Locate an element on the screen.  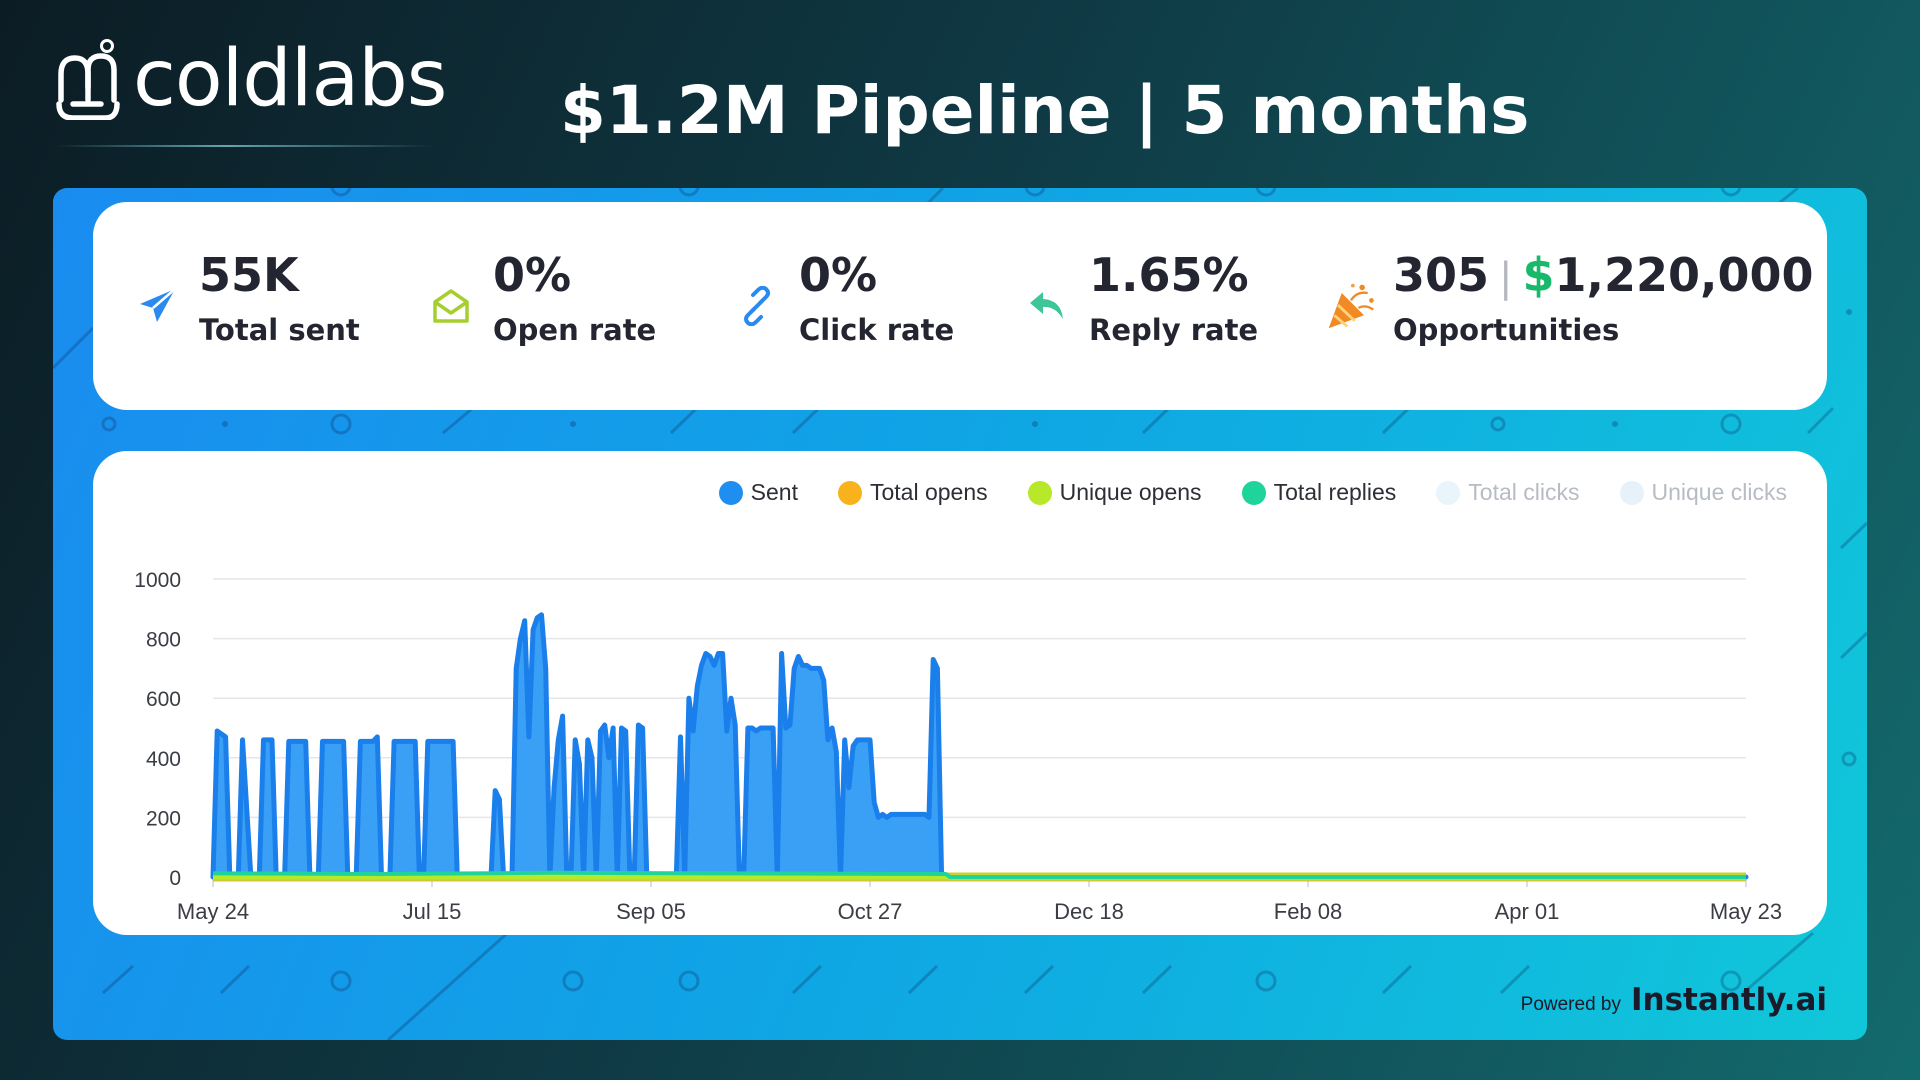
x-tick-label: May 23 is located at coordinates (1746, 911).